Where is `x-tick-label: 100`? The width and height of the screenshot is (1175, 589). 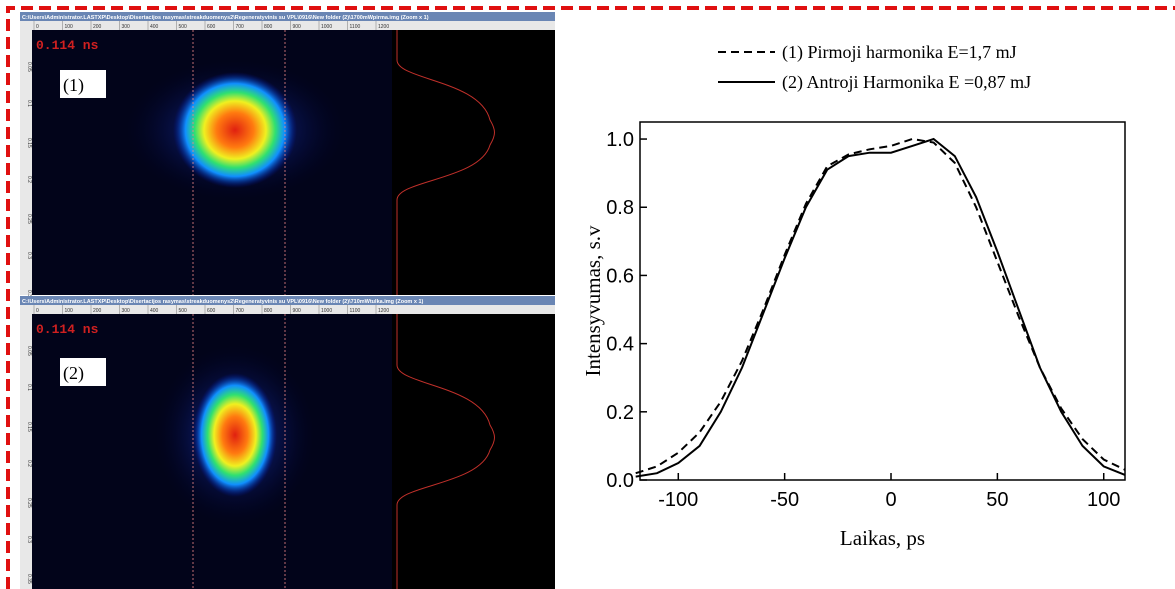
x-tick-label: 100 is located at coordinates (1103, 500).